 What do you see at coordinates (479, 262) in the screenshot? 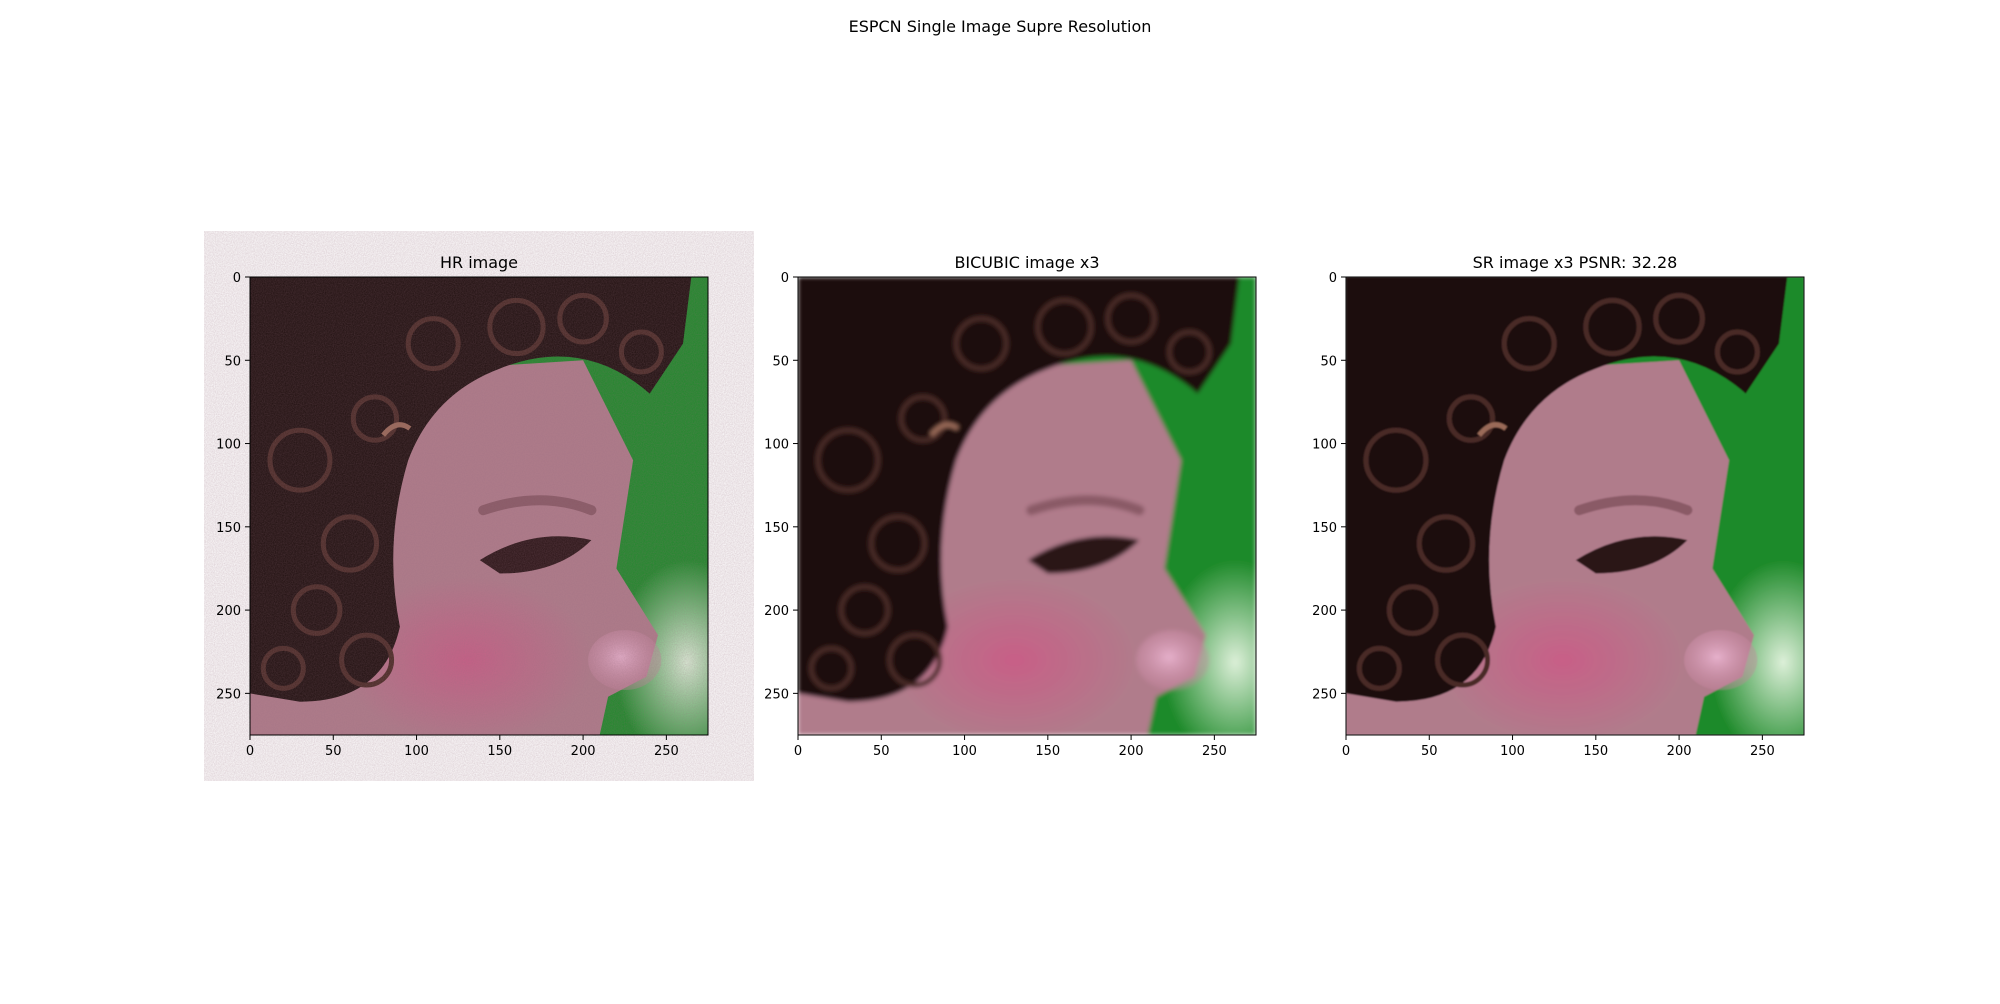
I see `subplot-title: HR image` at bounding box center [479, 262].